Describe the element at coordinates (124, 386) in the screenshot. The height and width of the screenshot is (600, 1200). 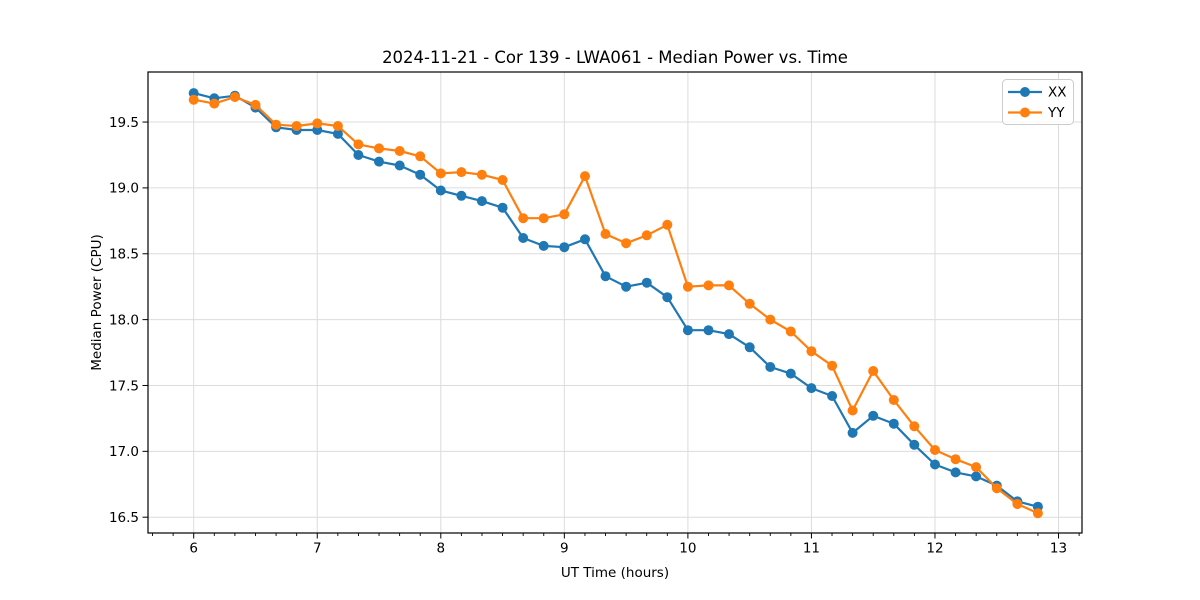
I see `y-tick-label: 17.5` at that location.